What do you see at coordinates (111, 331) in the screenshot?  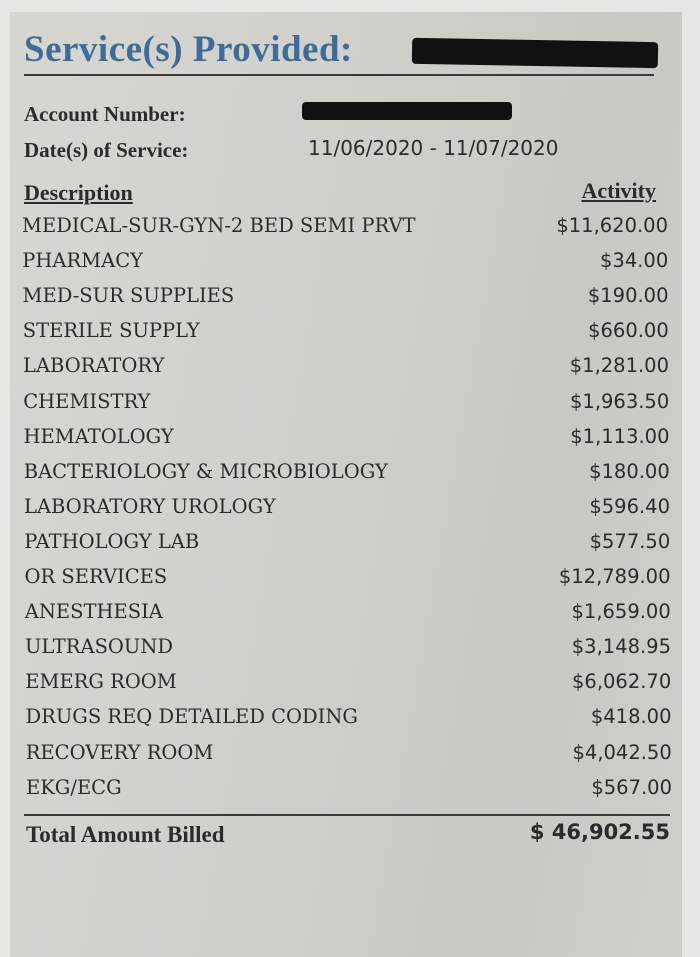 I see `charge-description: STERILE SUPPLY` at bounding box center [111, 331].